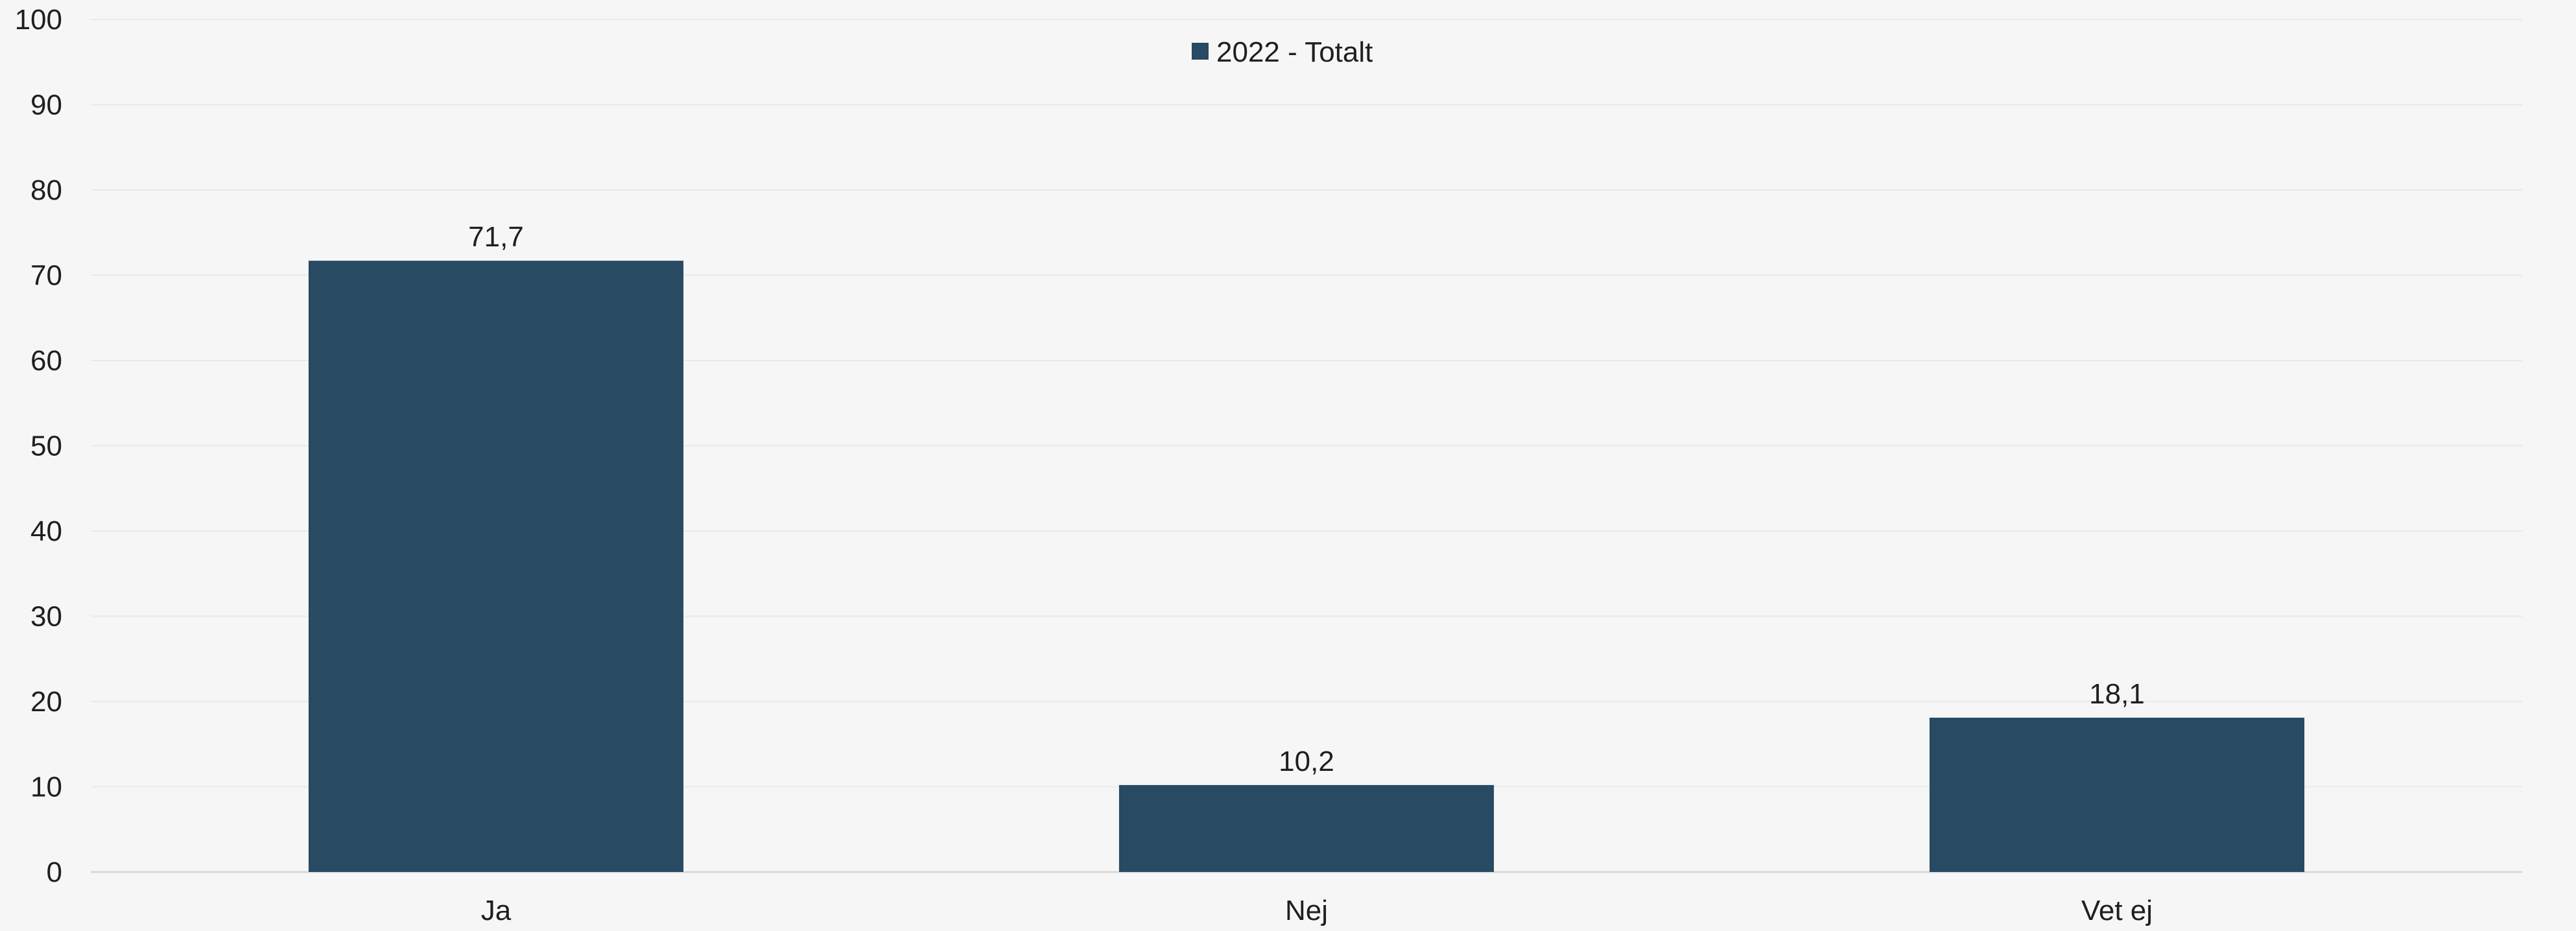 This screenshot has height=931, width=2576. Describe the element at coordinates (38, 20) in the screenshot. I see `y-tick-label: 100` at that location.